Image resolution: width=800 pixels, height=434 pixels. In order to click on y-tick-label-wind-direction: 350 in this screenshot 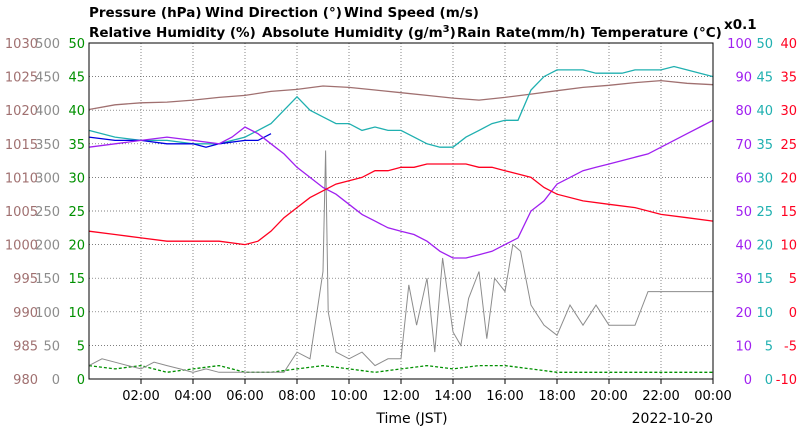, I will do `click(47, 145)`.